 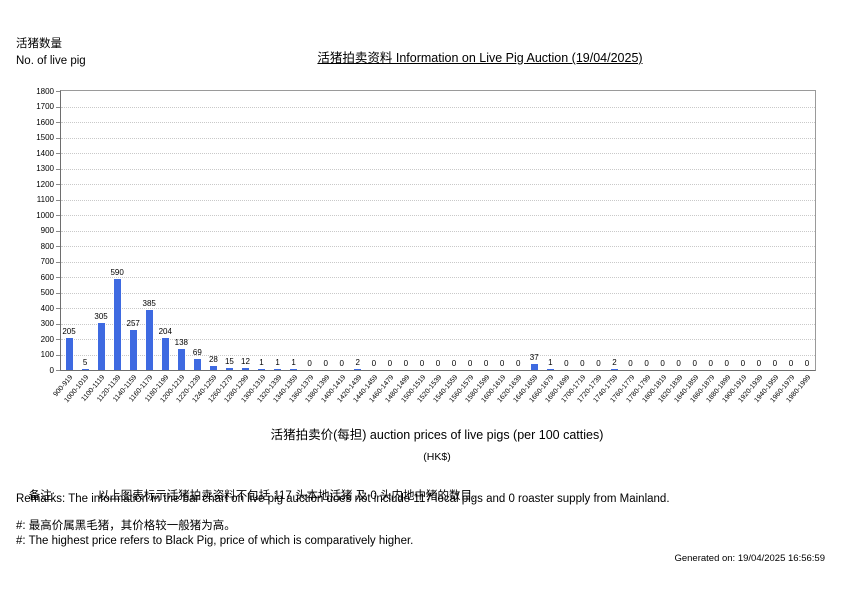 What do you see at coordinates (45, 122) in the screenshot?
I see `y-tick-label: 1600` at bounding box center [45, 122].